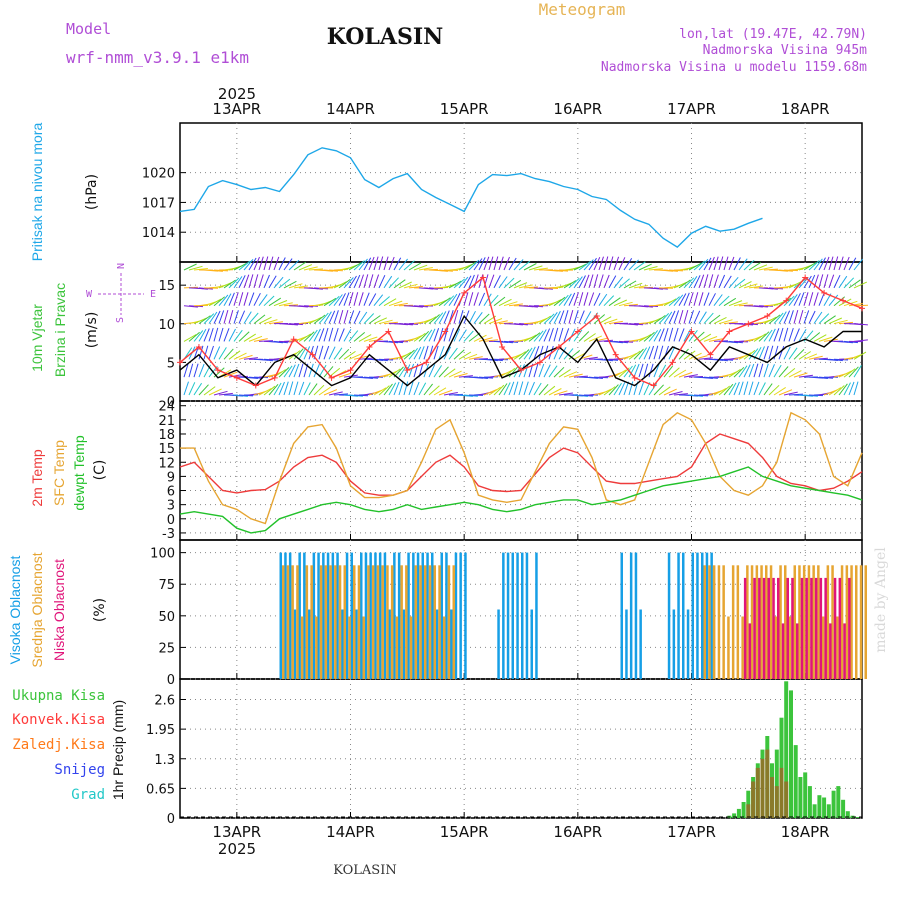  Describe the element at coordinates (59, 473) in the screenshot. I see `temp-label-2: SFC Temp` at that location.